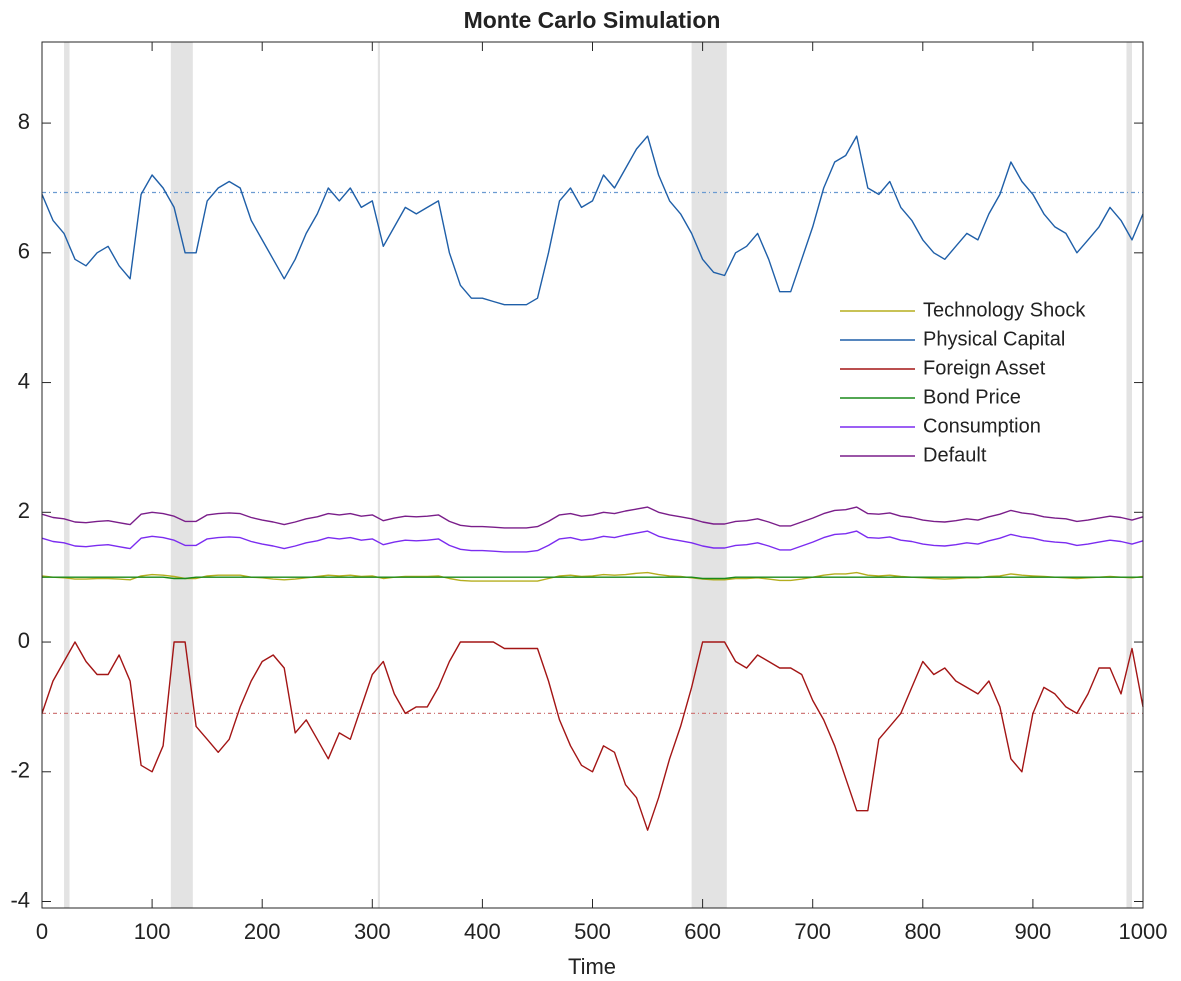 Image resolution: width=1181 pixels, height=981 pixels. Describe the element at coordinates (42, 931) in the screenshot. I see `x-tick-label: 0` at that location.